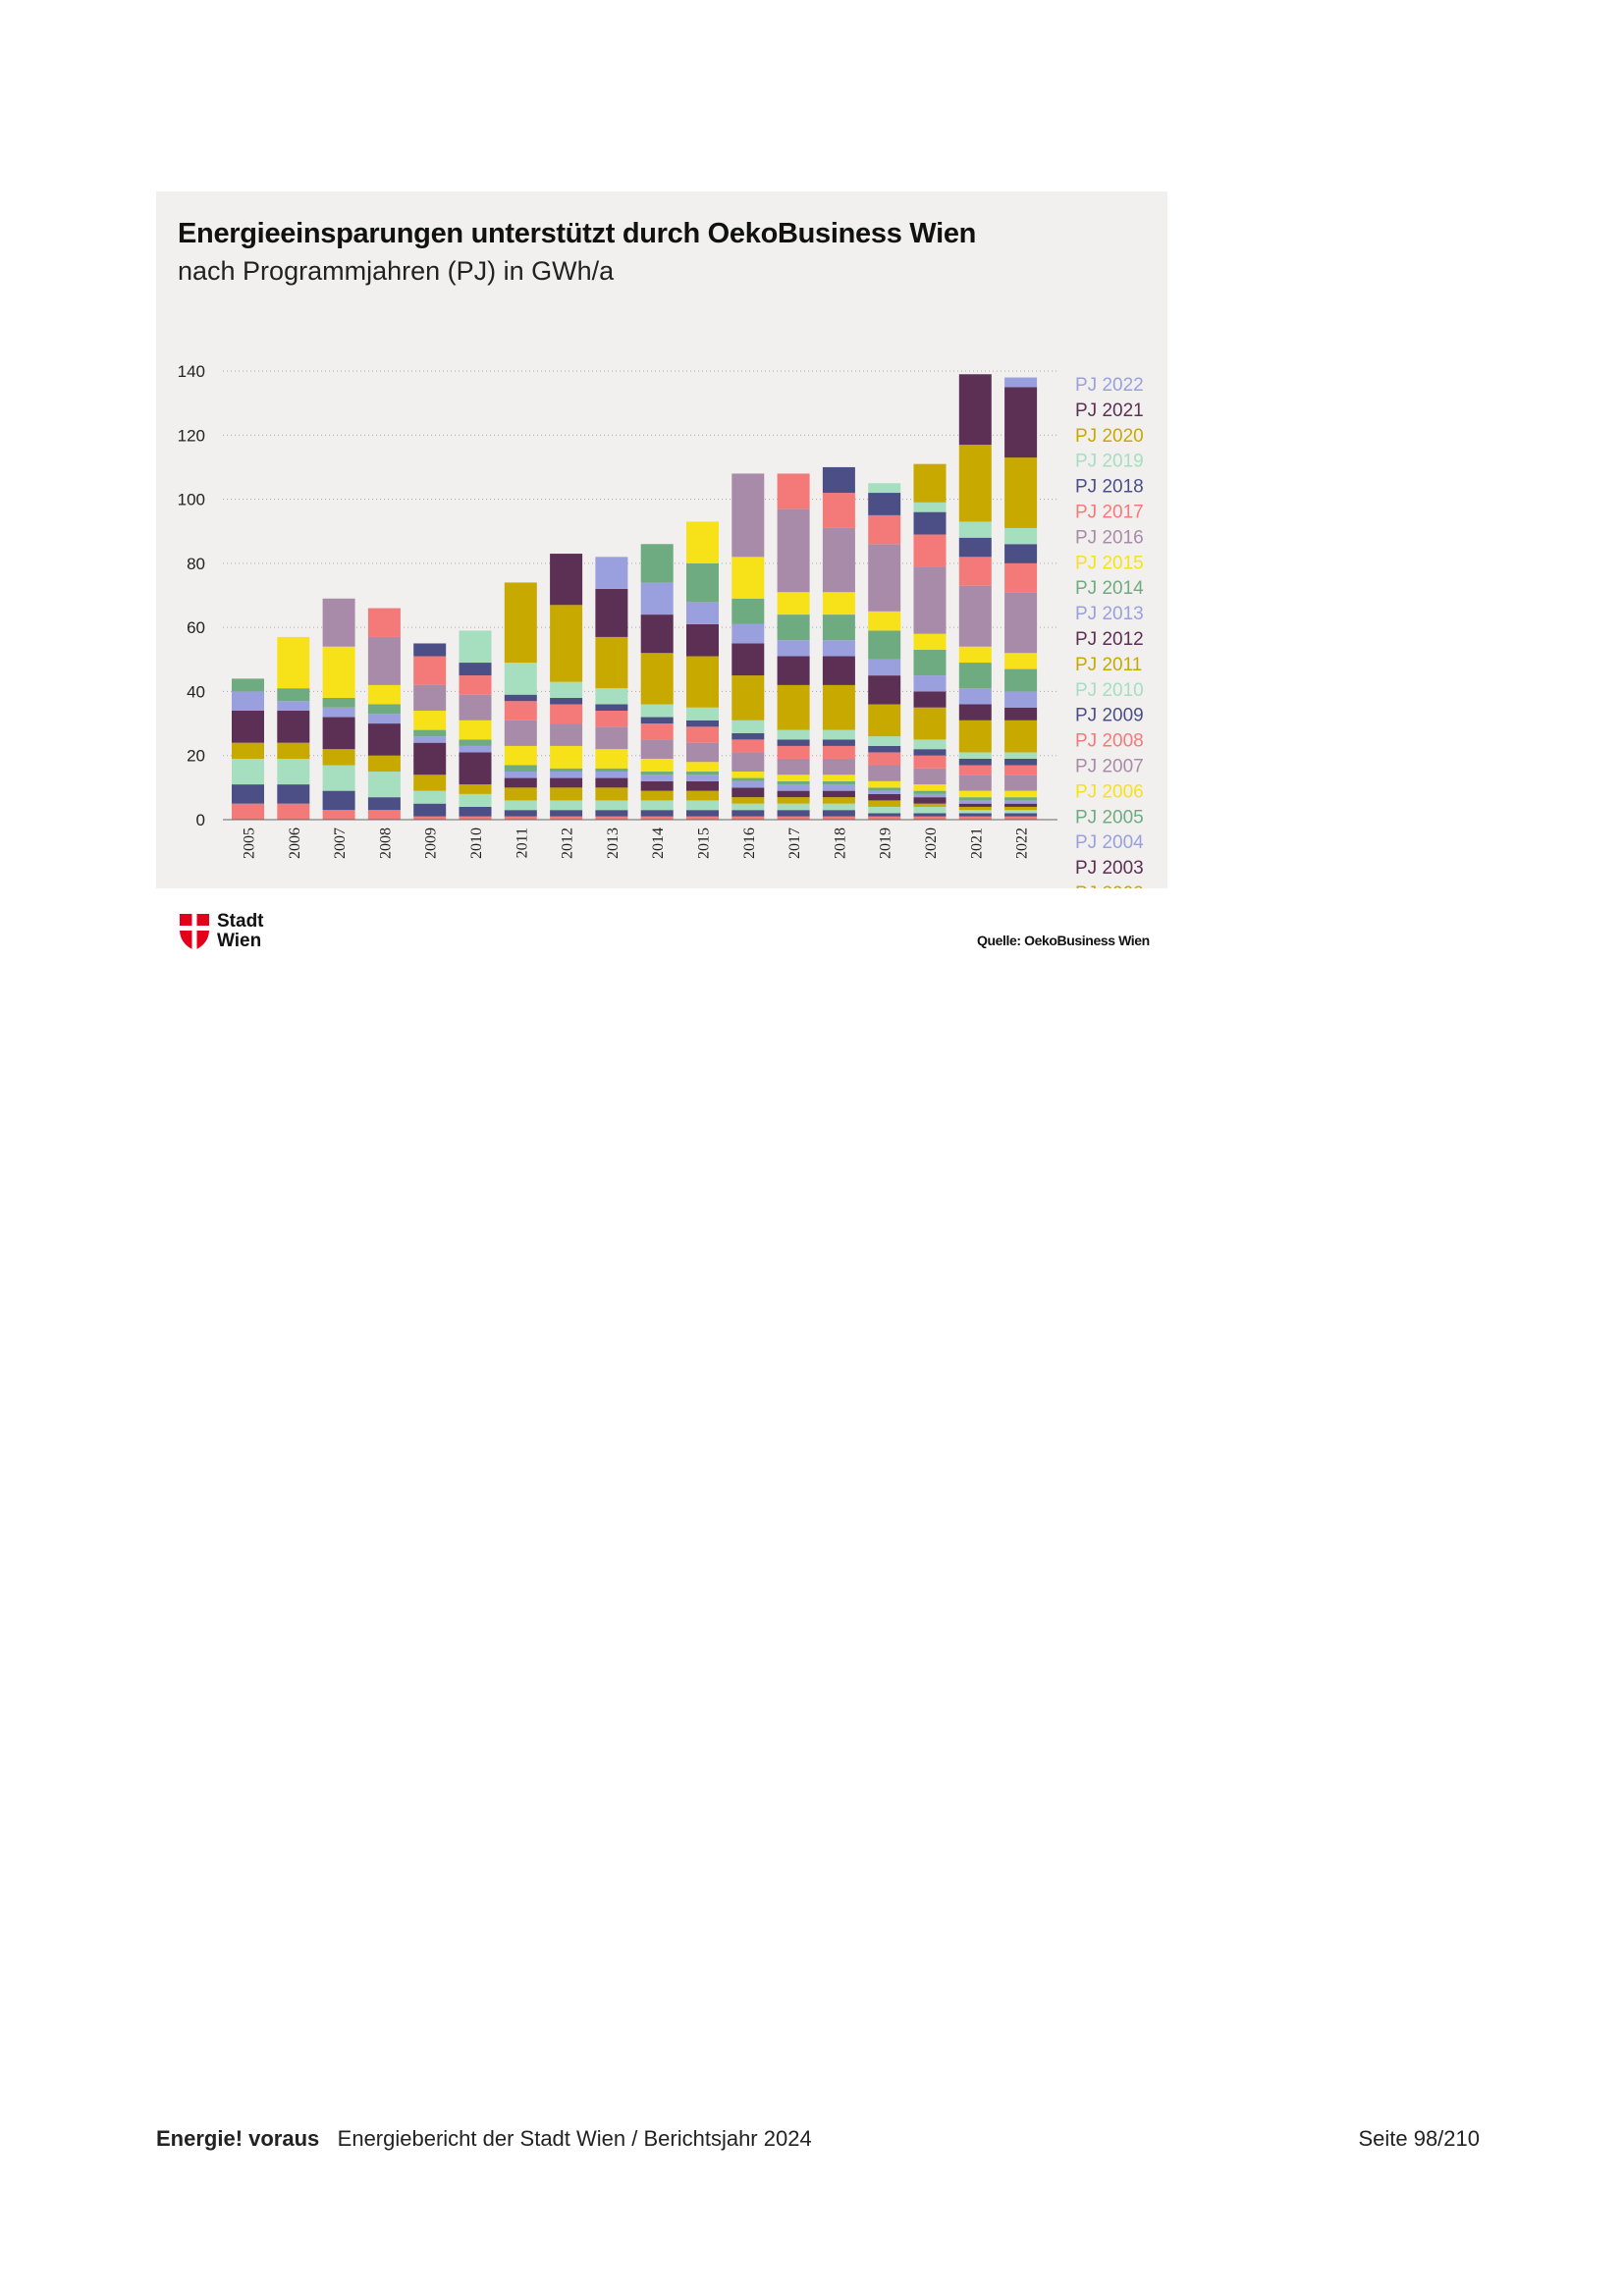  What do you see at coordinates (396, 271) in the screenshot?
I see `chart-subtitle: nach Programmjahren (PJ) in GWh/a` at bounding box center [396, 271].